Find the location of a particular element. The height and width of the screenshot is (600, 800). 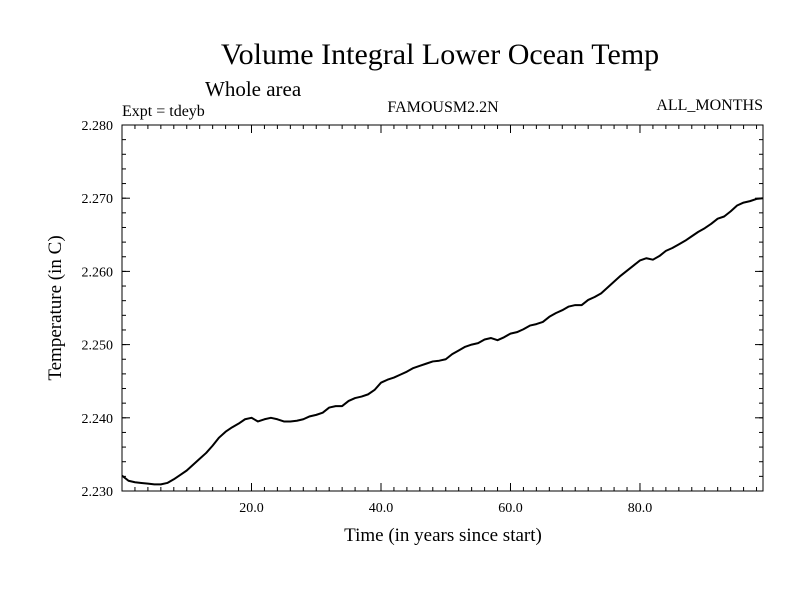

y-tick-label: 2.270 is located at coordinates (98, 199).